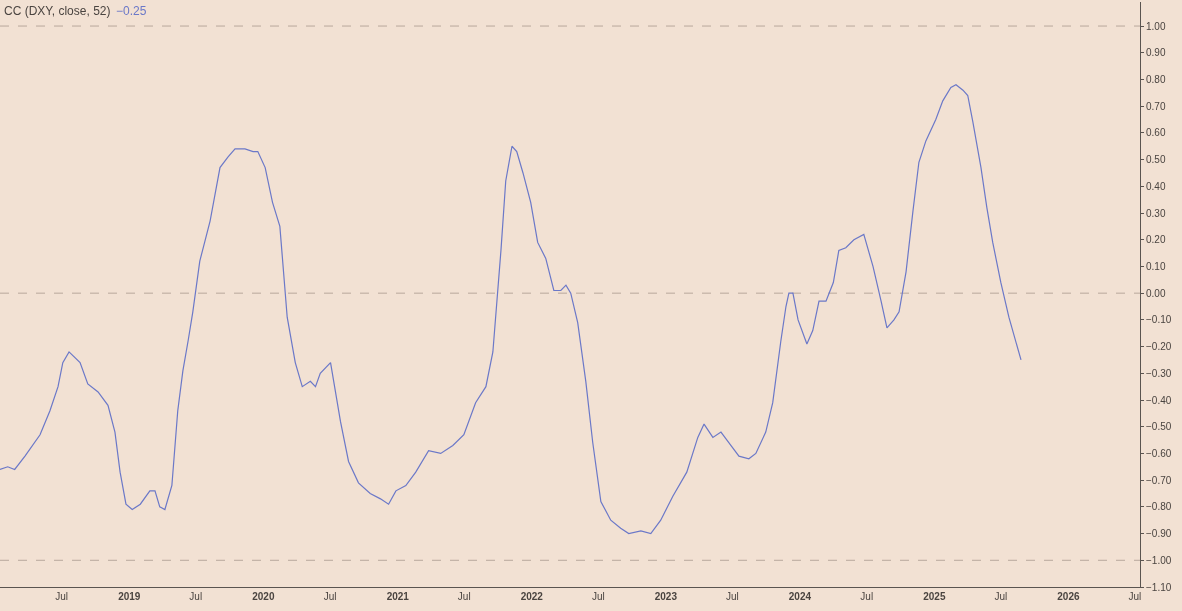 The width and height of the screenshot is (1182, 611). Describe the element at coordinates (1159, 453) in the screenshot. I see `y-tick-label: −0.60` at that location.